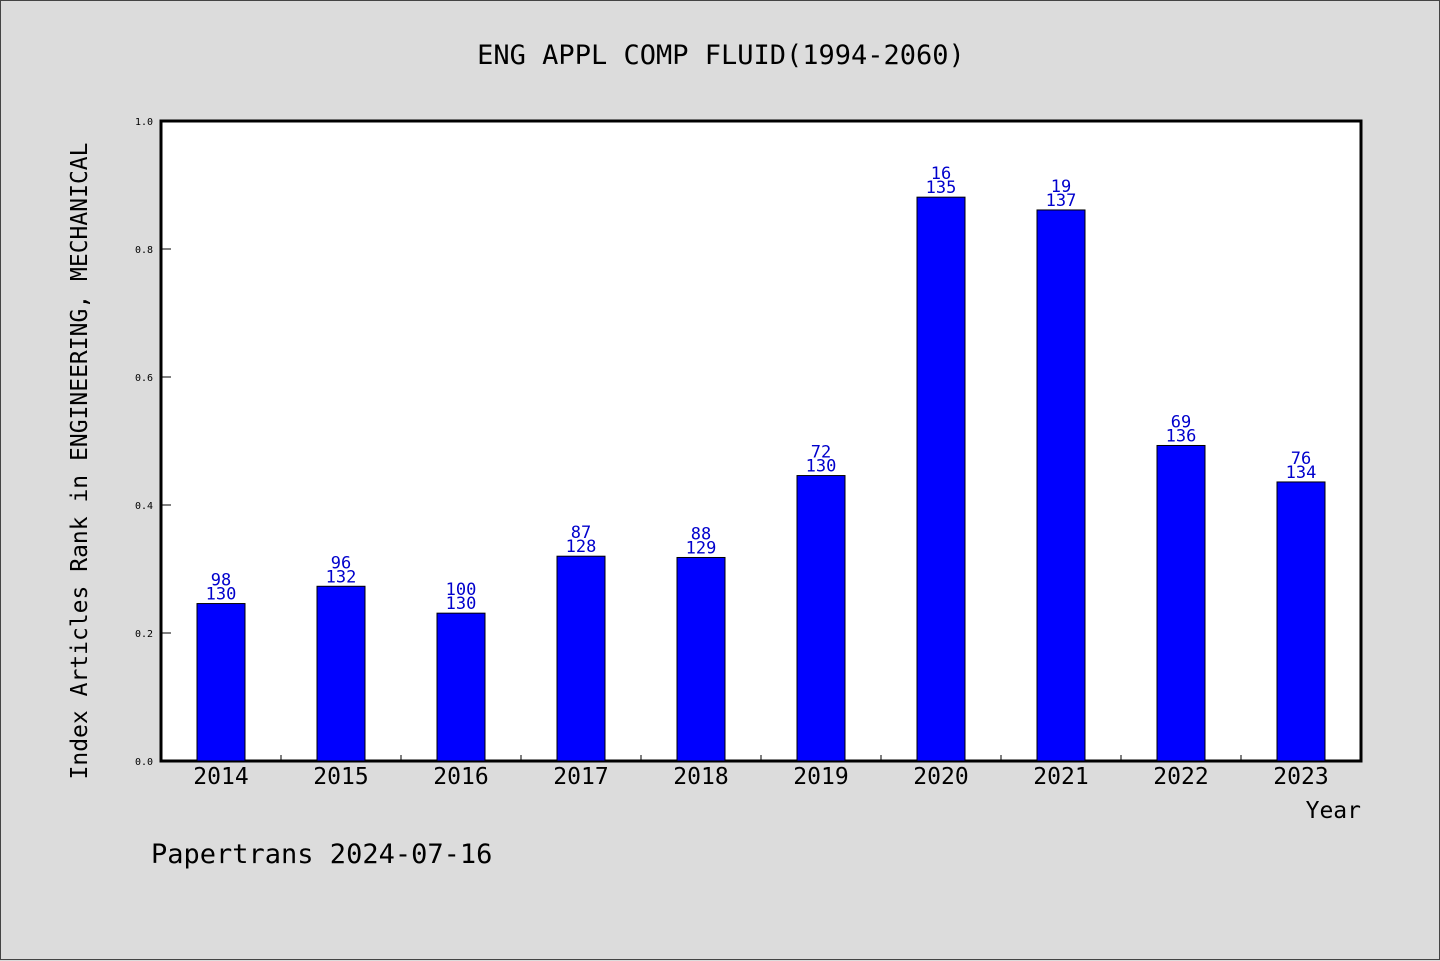  What do you see at coordinates (461, 590) in the screenshot?
I see `data-label-top: 100` at bounding box center [461, 590].